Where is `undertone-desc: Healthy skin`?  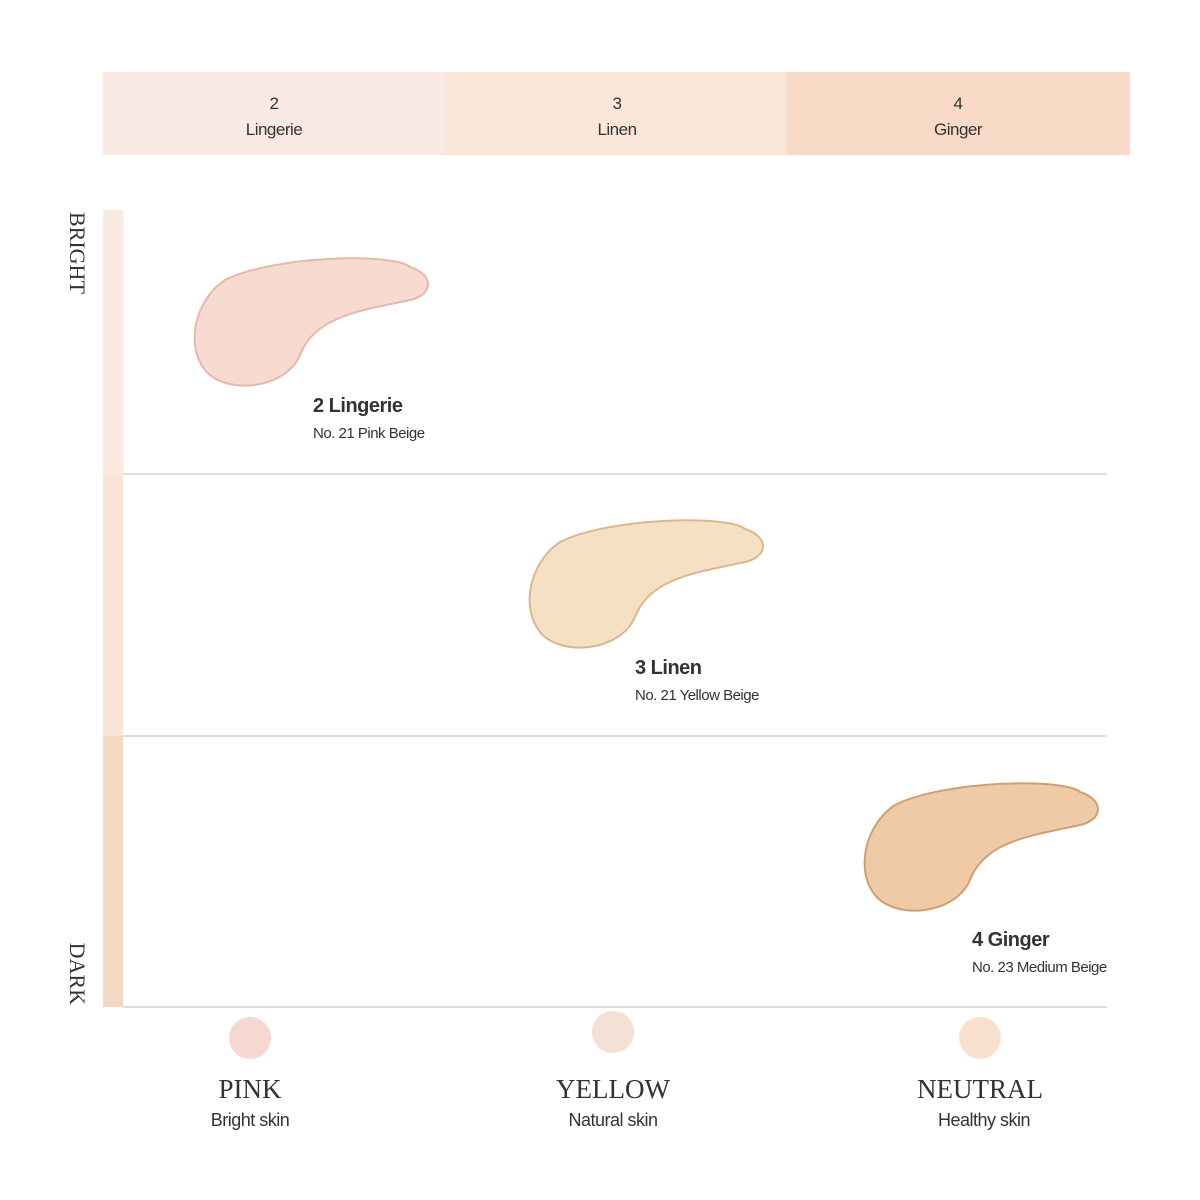 undertone-desc: Healthy skin is located at coordinates (984, 1120).